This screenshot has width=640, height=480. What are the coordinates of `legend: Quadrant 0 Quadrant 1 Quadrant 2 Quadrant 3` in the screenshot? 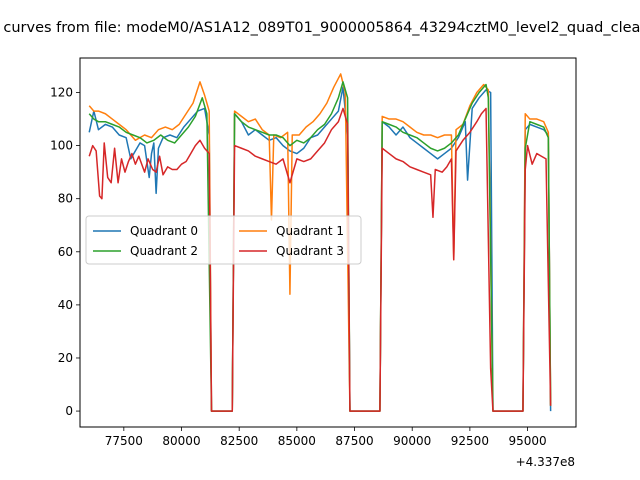 It's located at (223, 240).